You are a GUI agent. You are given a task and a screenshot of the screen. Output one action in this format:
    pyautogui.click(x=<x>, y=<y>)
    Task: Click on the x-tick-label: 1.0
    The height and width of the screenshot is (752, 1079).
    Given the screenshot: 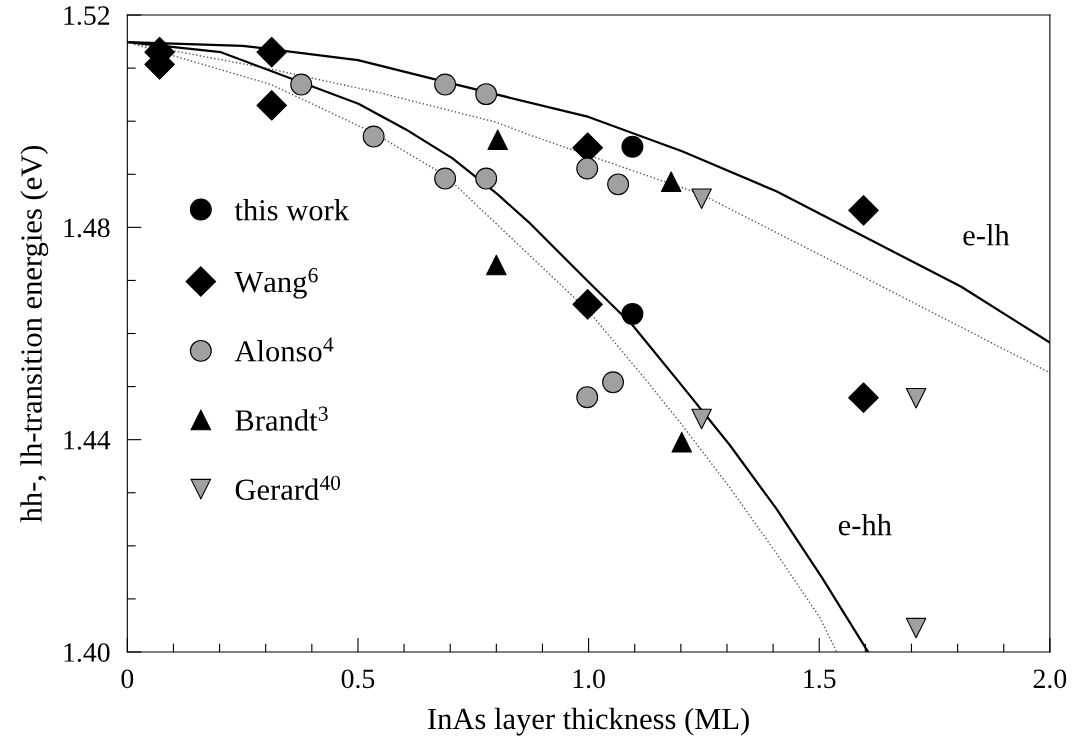 What is the action you would take?
    pyautogui.click(x=589, y=679)
    